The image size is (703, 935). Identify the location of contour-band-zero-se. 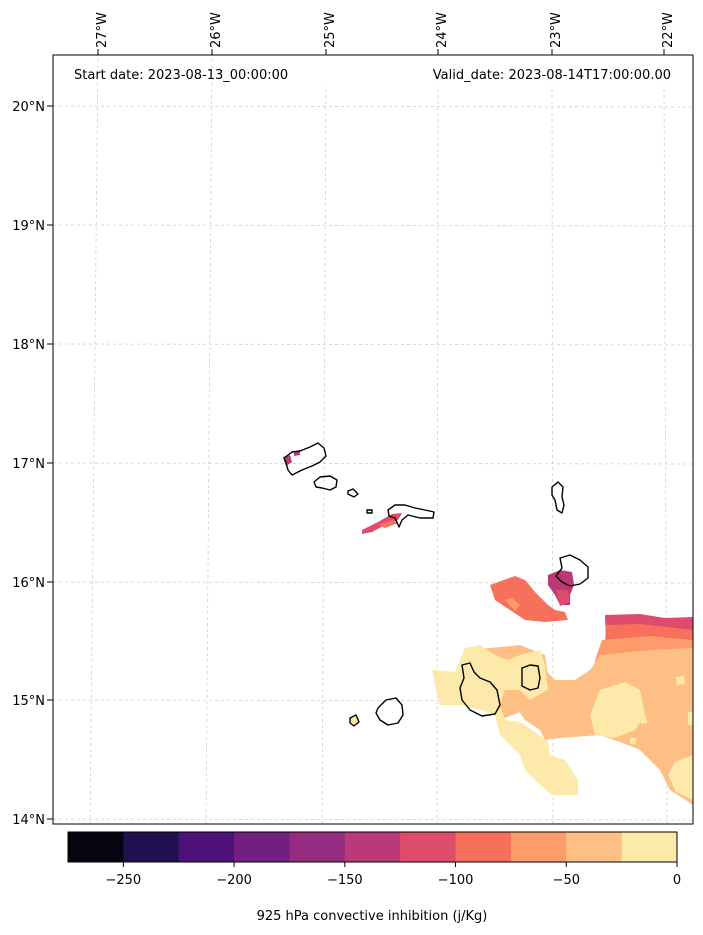
(680, 777).